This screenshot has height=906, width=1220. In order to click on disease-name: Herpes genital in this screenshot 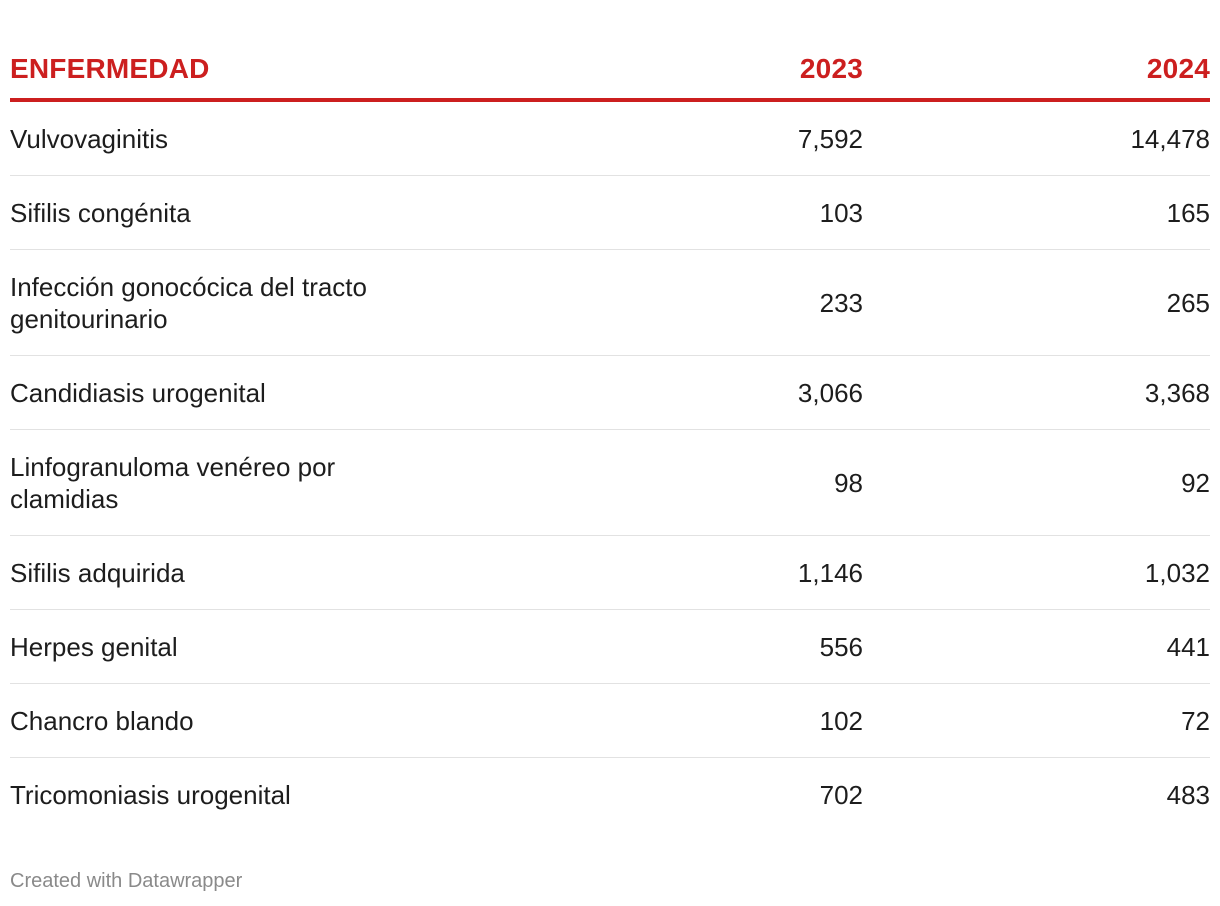, I will do `click(270, 646)`.